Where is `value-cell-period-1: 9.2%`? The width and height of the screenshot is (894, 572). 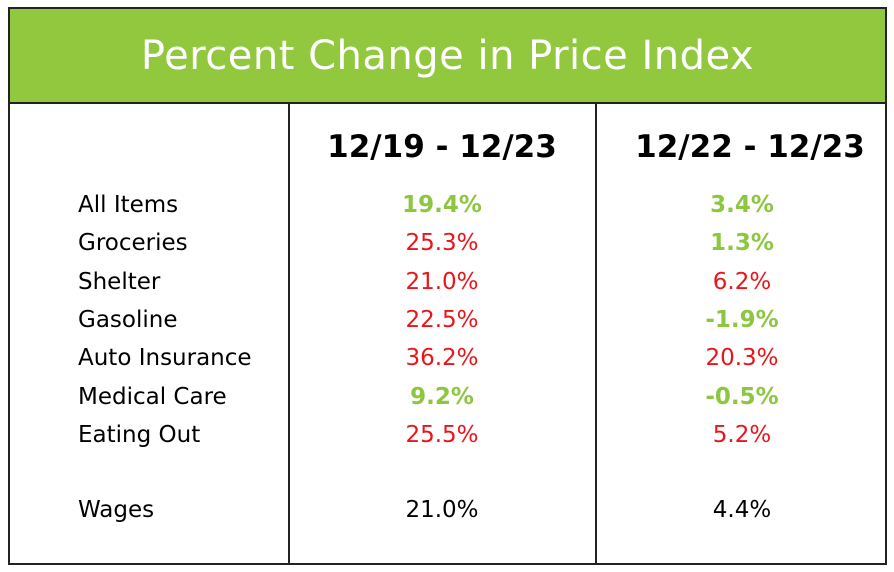 value-cell-period-1: 9.2% is located at coordinates (442, 396).